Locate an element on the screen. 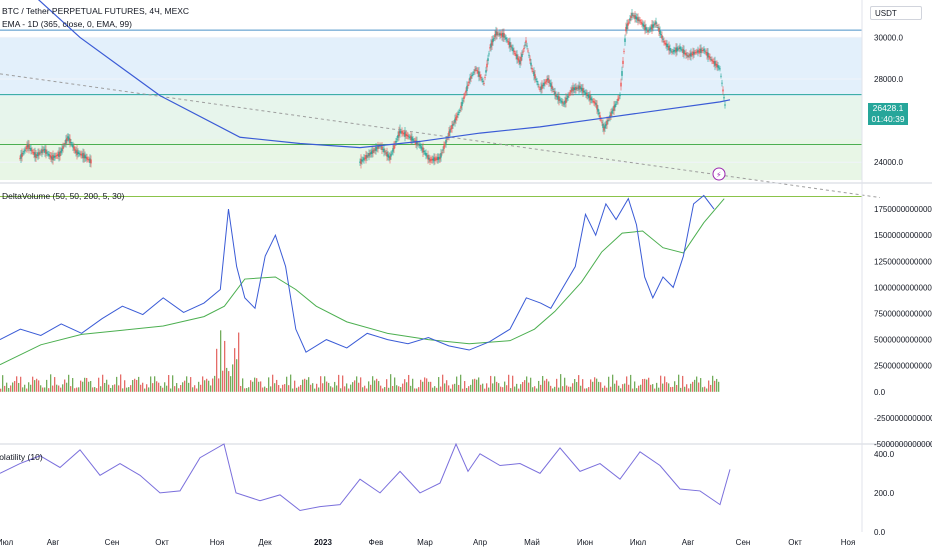  x-tick-label: Май is located at coordinates (532, 542).